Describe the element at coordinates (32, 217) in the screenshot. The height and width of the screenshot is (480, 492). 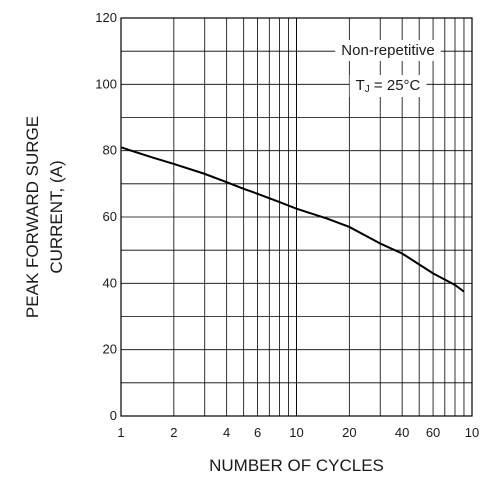
I see `y-axis-label-line1: PEAK FORWARD SURGE` at that location.